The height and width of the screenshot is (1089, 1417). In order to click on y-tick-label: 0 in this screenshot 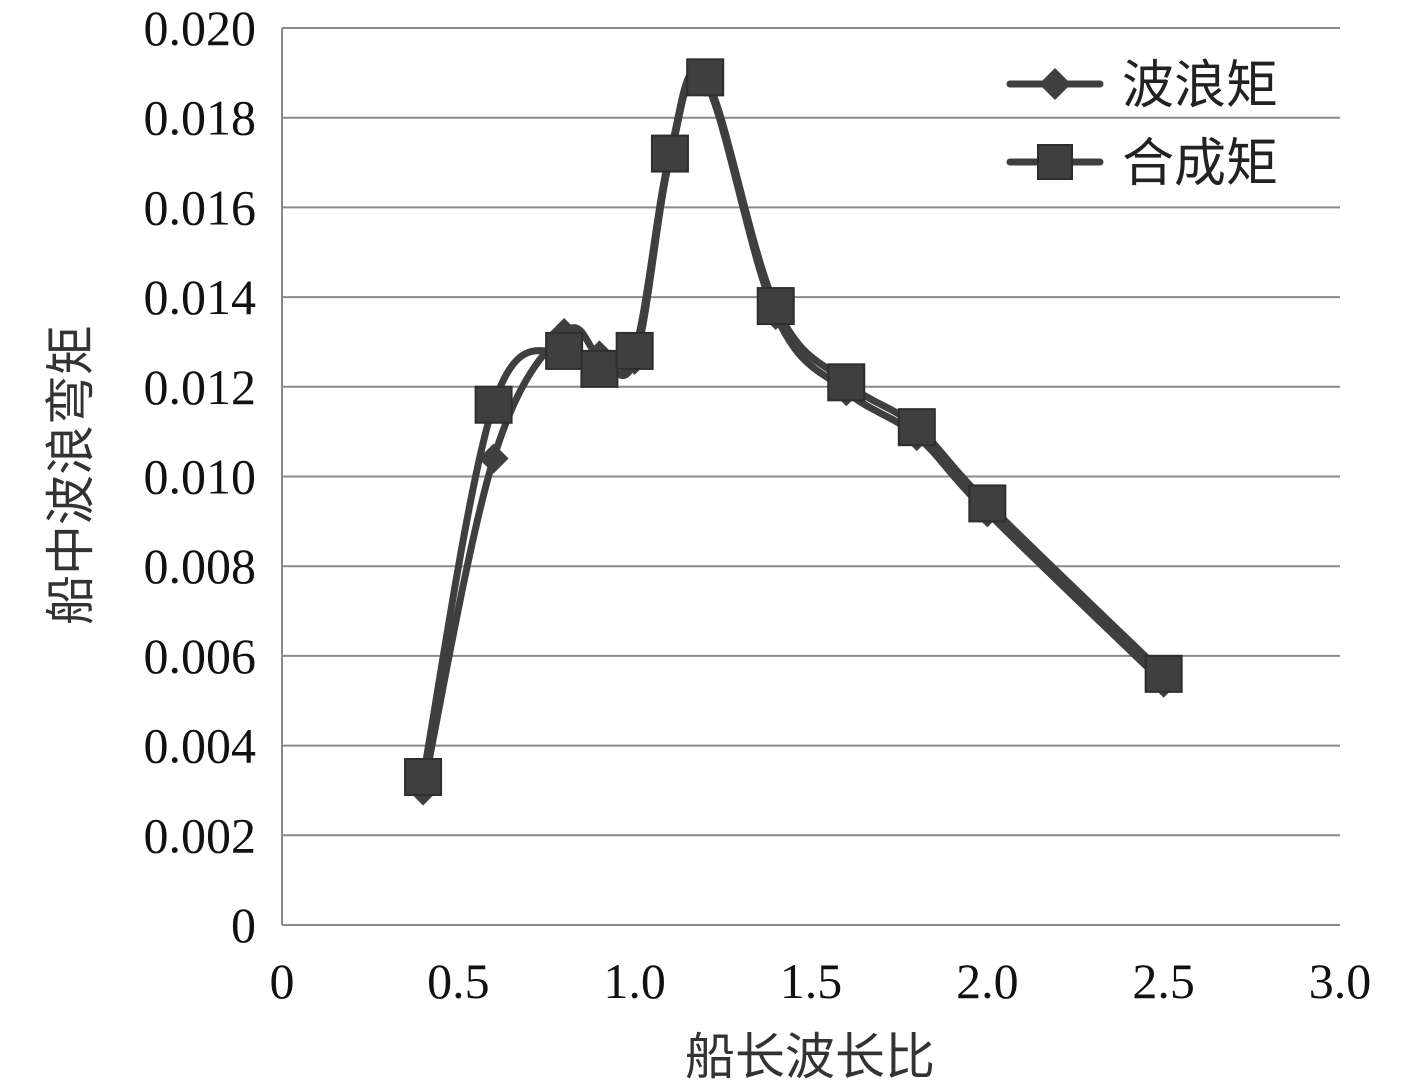, I will do `click(243, 925)`.